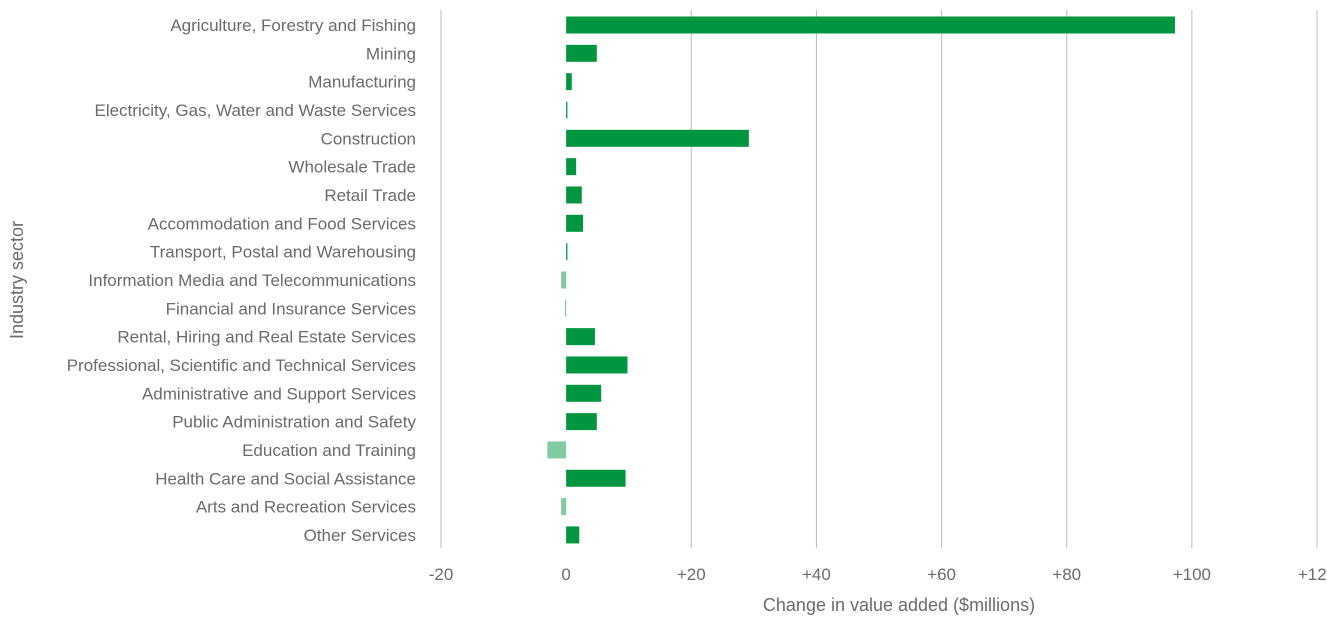 This screenshot has height=619, width=1327. I want to click on x-axis-title: Change in value added ($millions), so click(899, 605).